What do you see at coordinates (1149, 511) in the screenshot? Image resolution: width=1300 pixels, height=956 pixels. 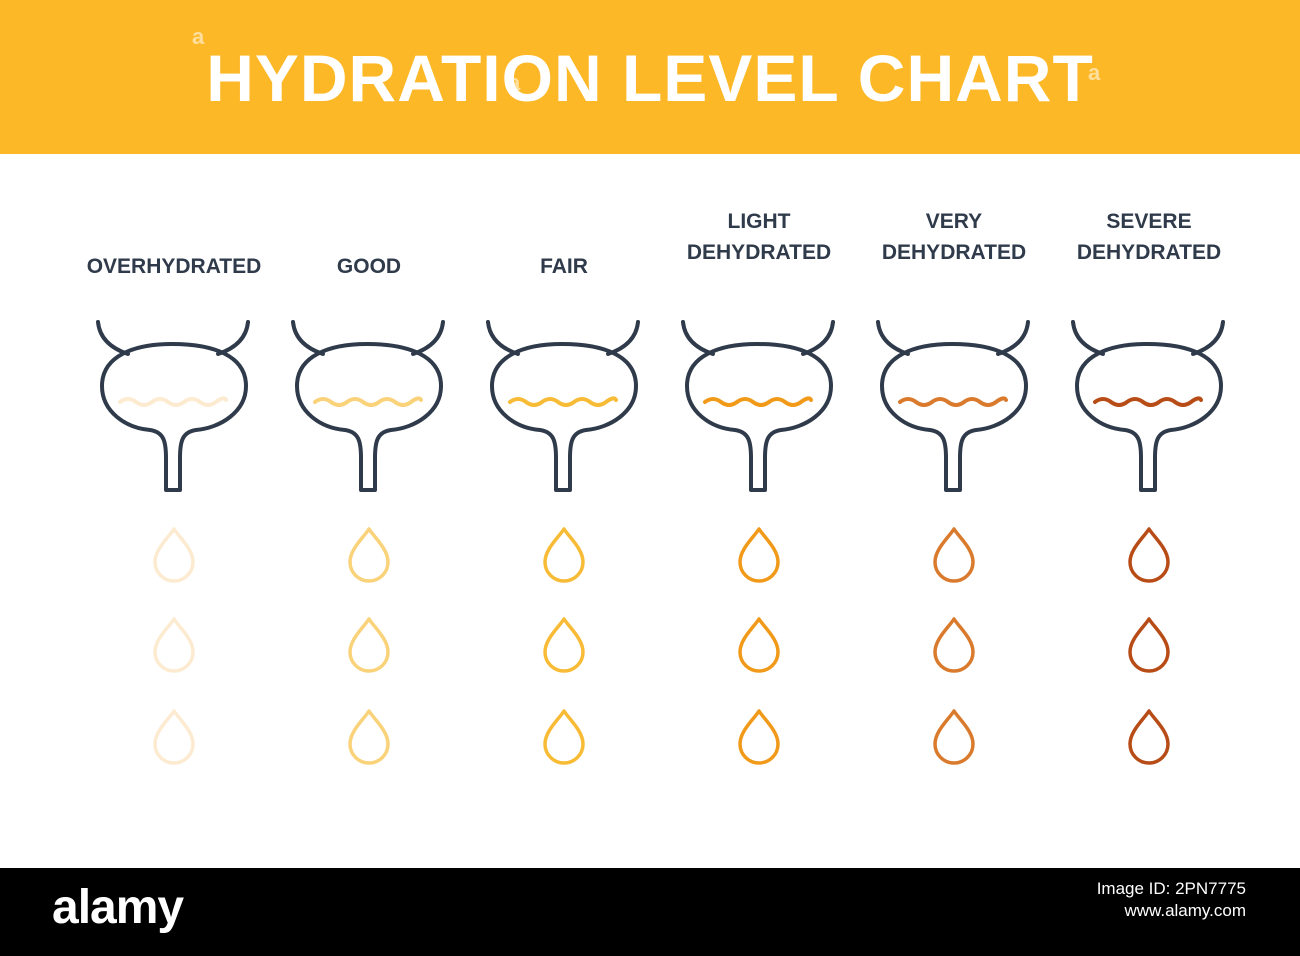 I see `hydration-level-column: SEVERE DEHYDRATED` at bounding box center [1149, 511].